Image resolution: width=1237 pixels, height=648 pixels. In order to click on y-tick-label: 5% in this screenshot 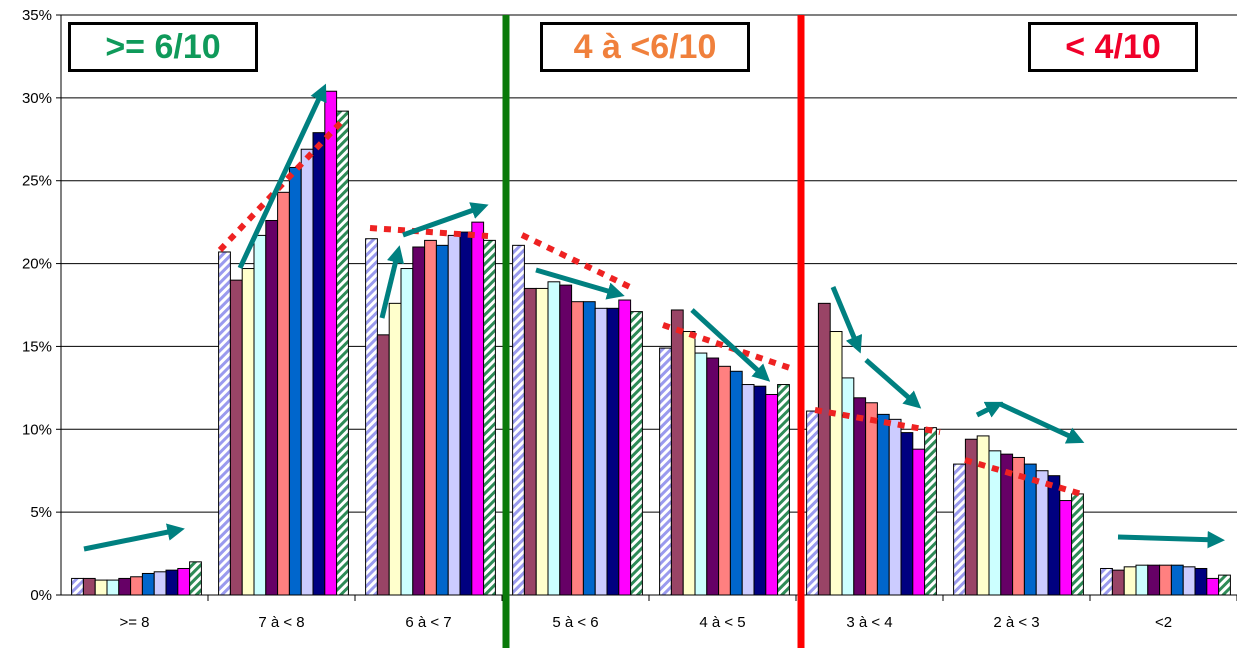, I will do `click(41, 512)`.